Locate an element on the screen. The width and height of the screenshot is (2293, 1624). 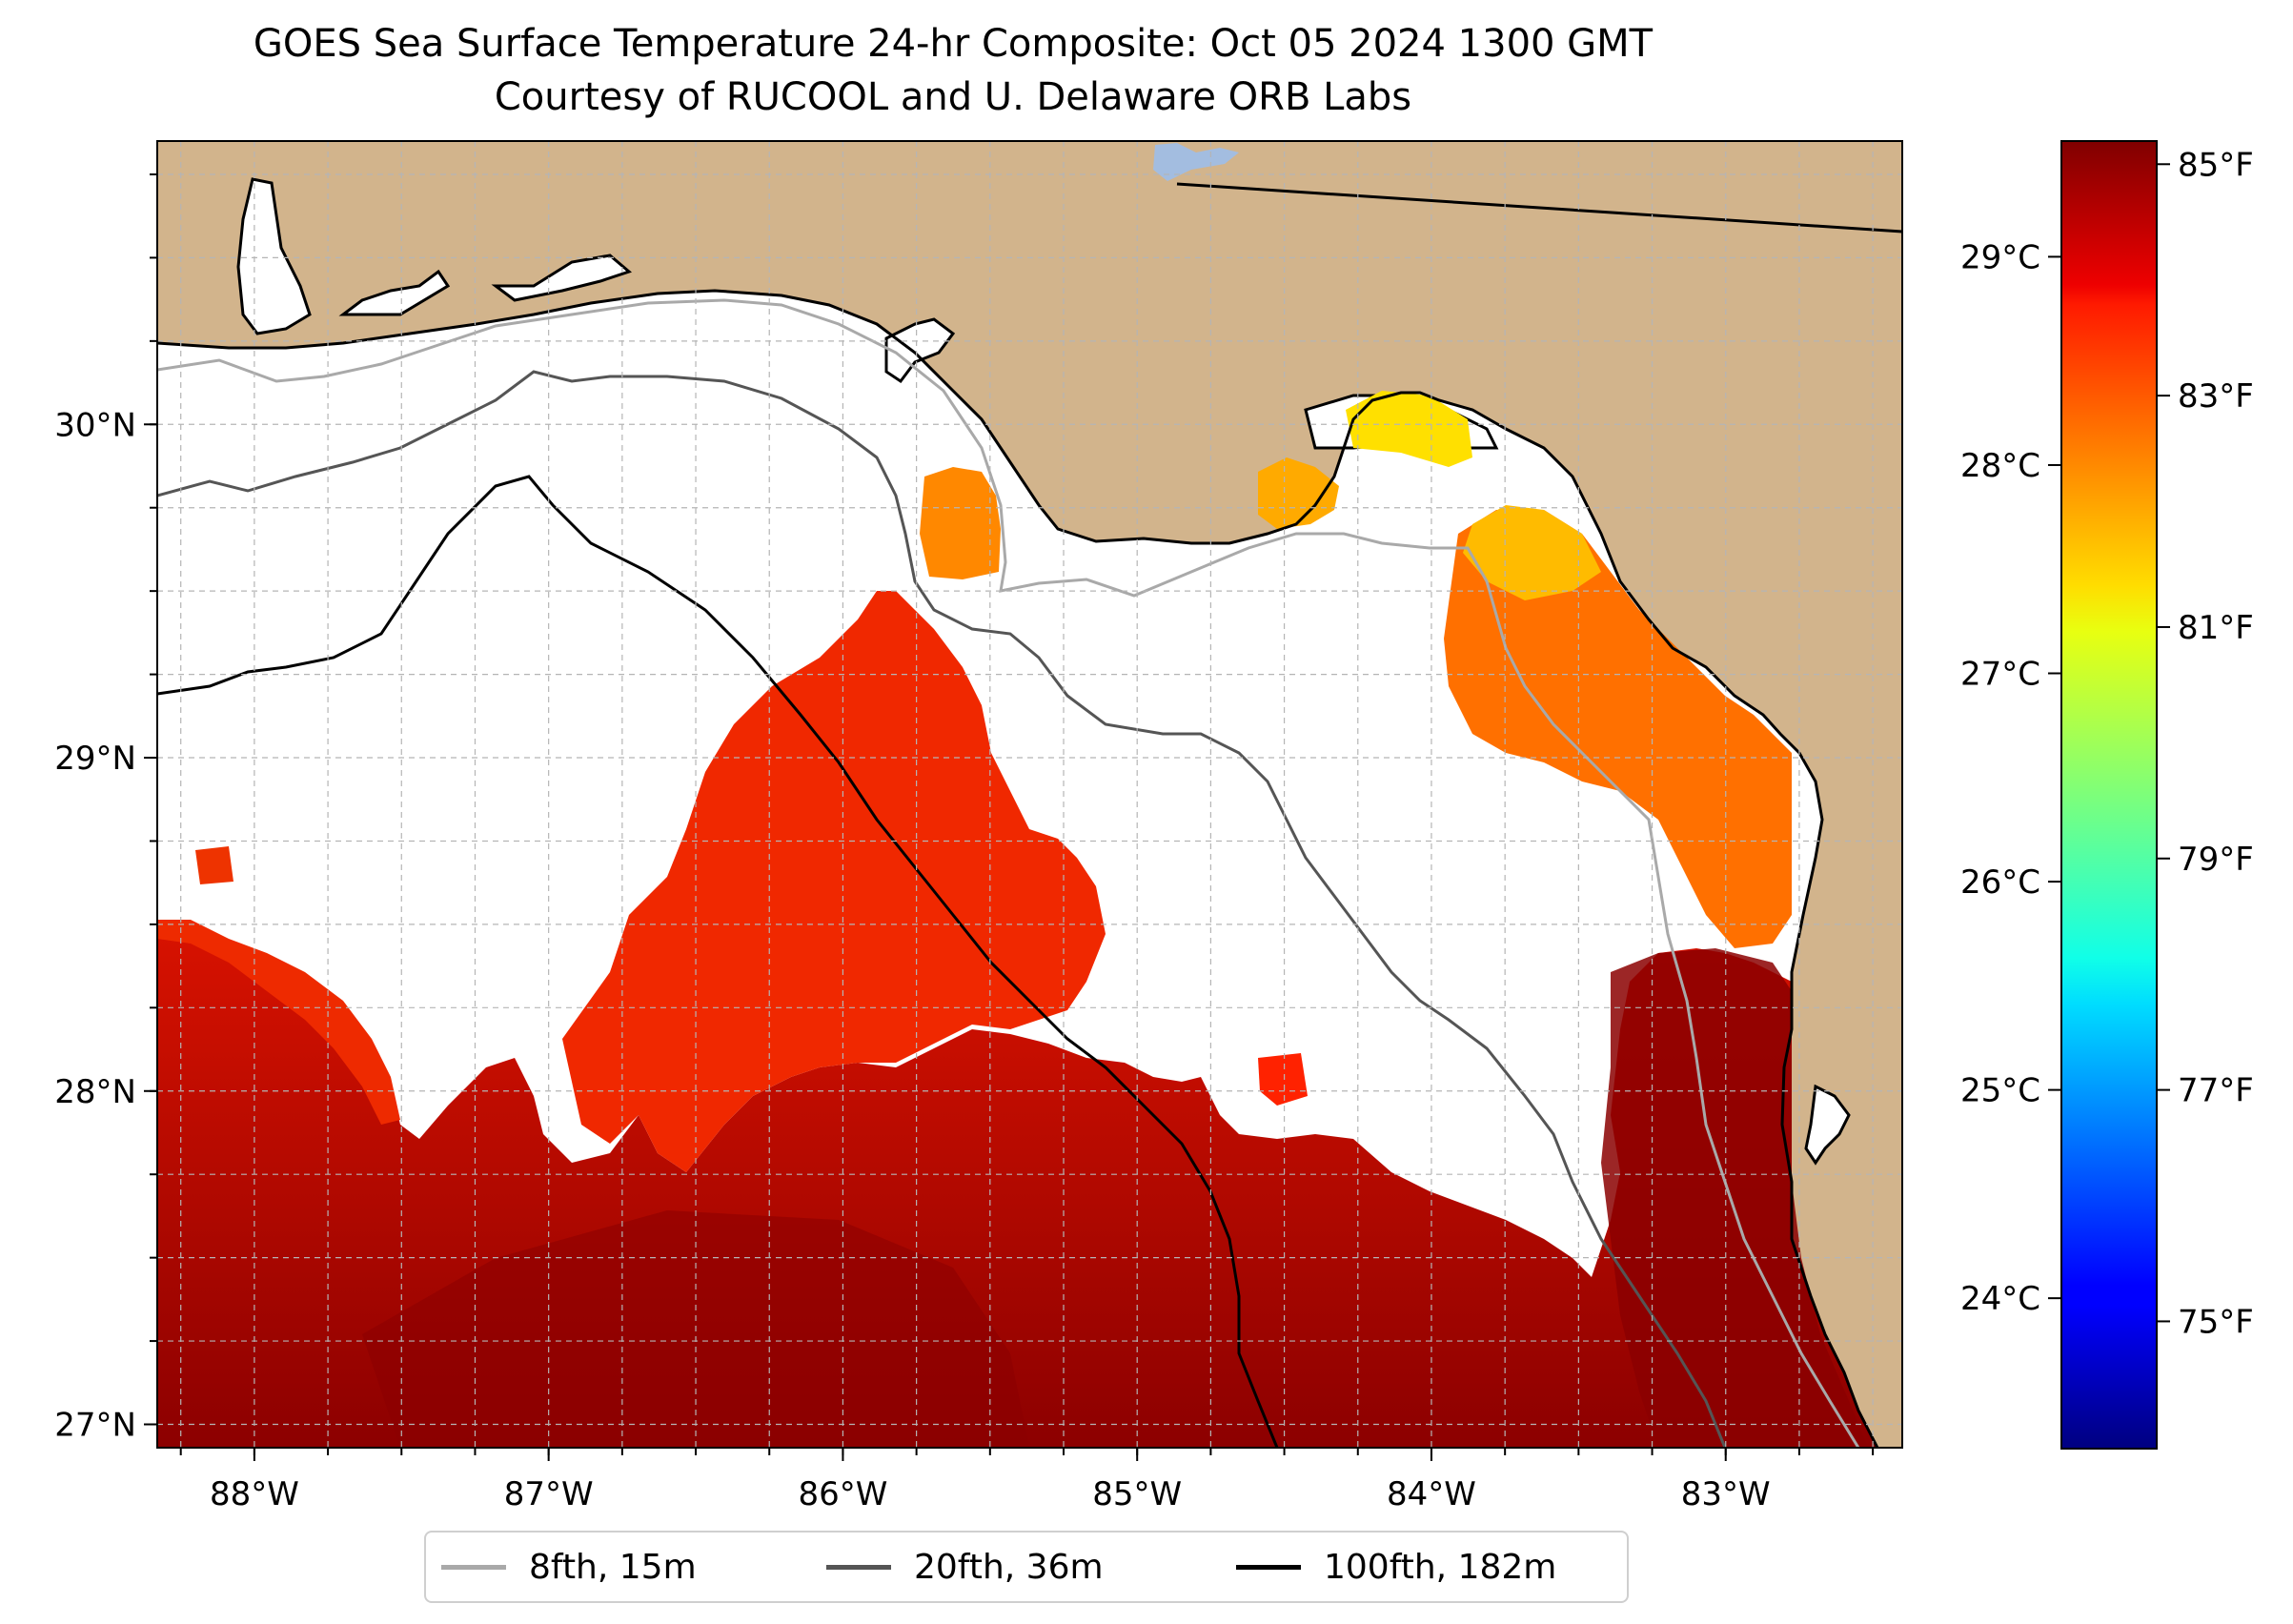
colorbar-fahrenheit-label: 83°F is located at coordinates (2216, 396).